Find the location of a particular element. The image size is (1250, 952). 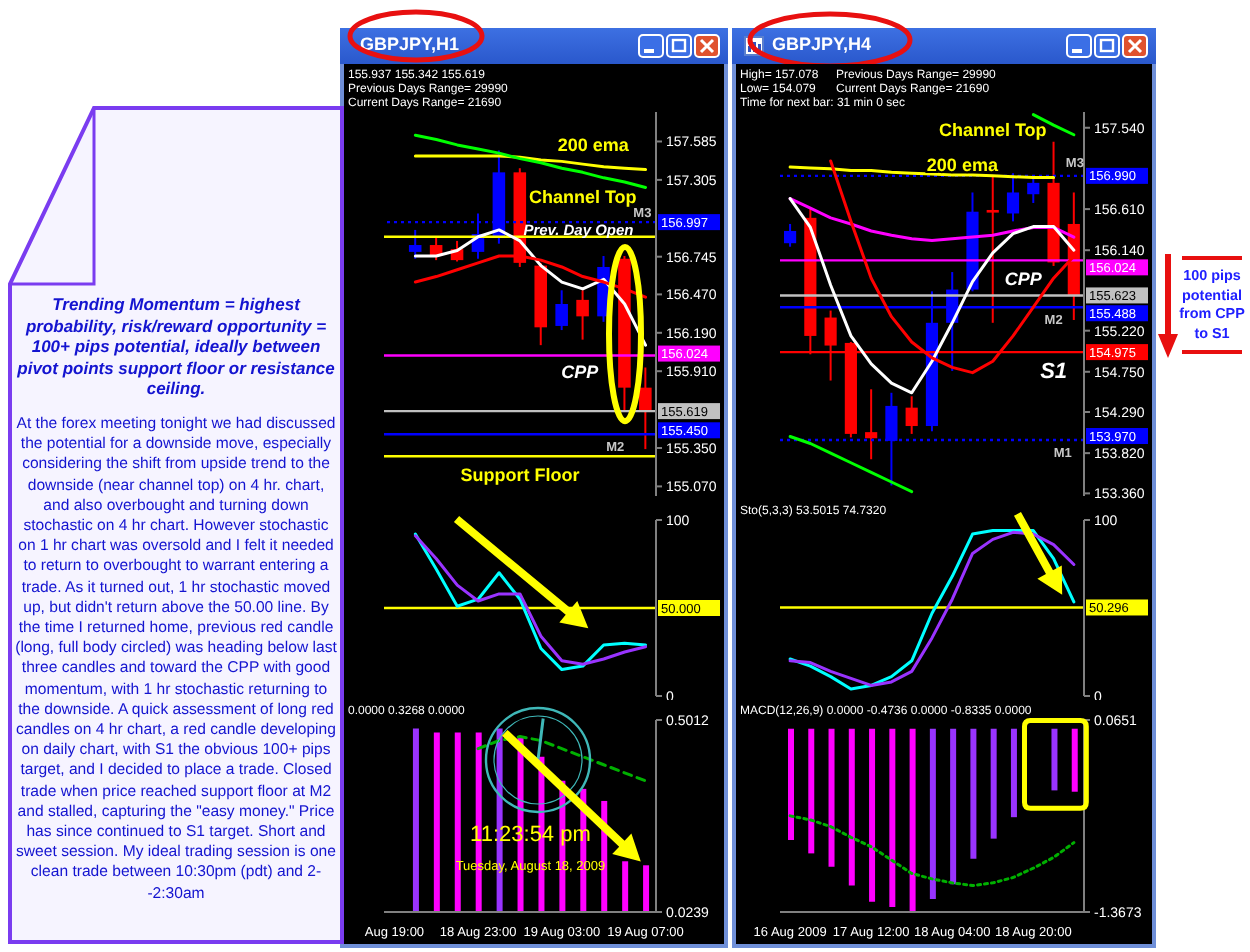

chart-title: GBPJPY,H1 is located at coordinates (410, 45).